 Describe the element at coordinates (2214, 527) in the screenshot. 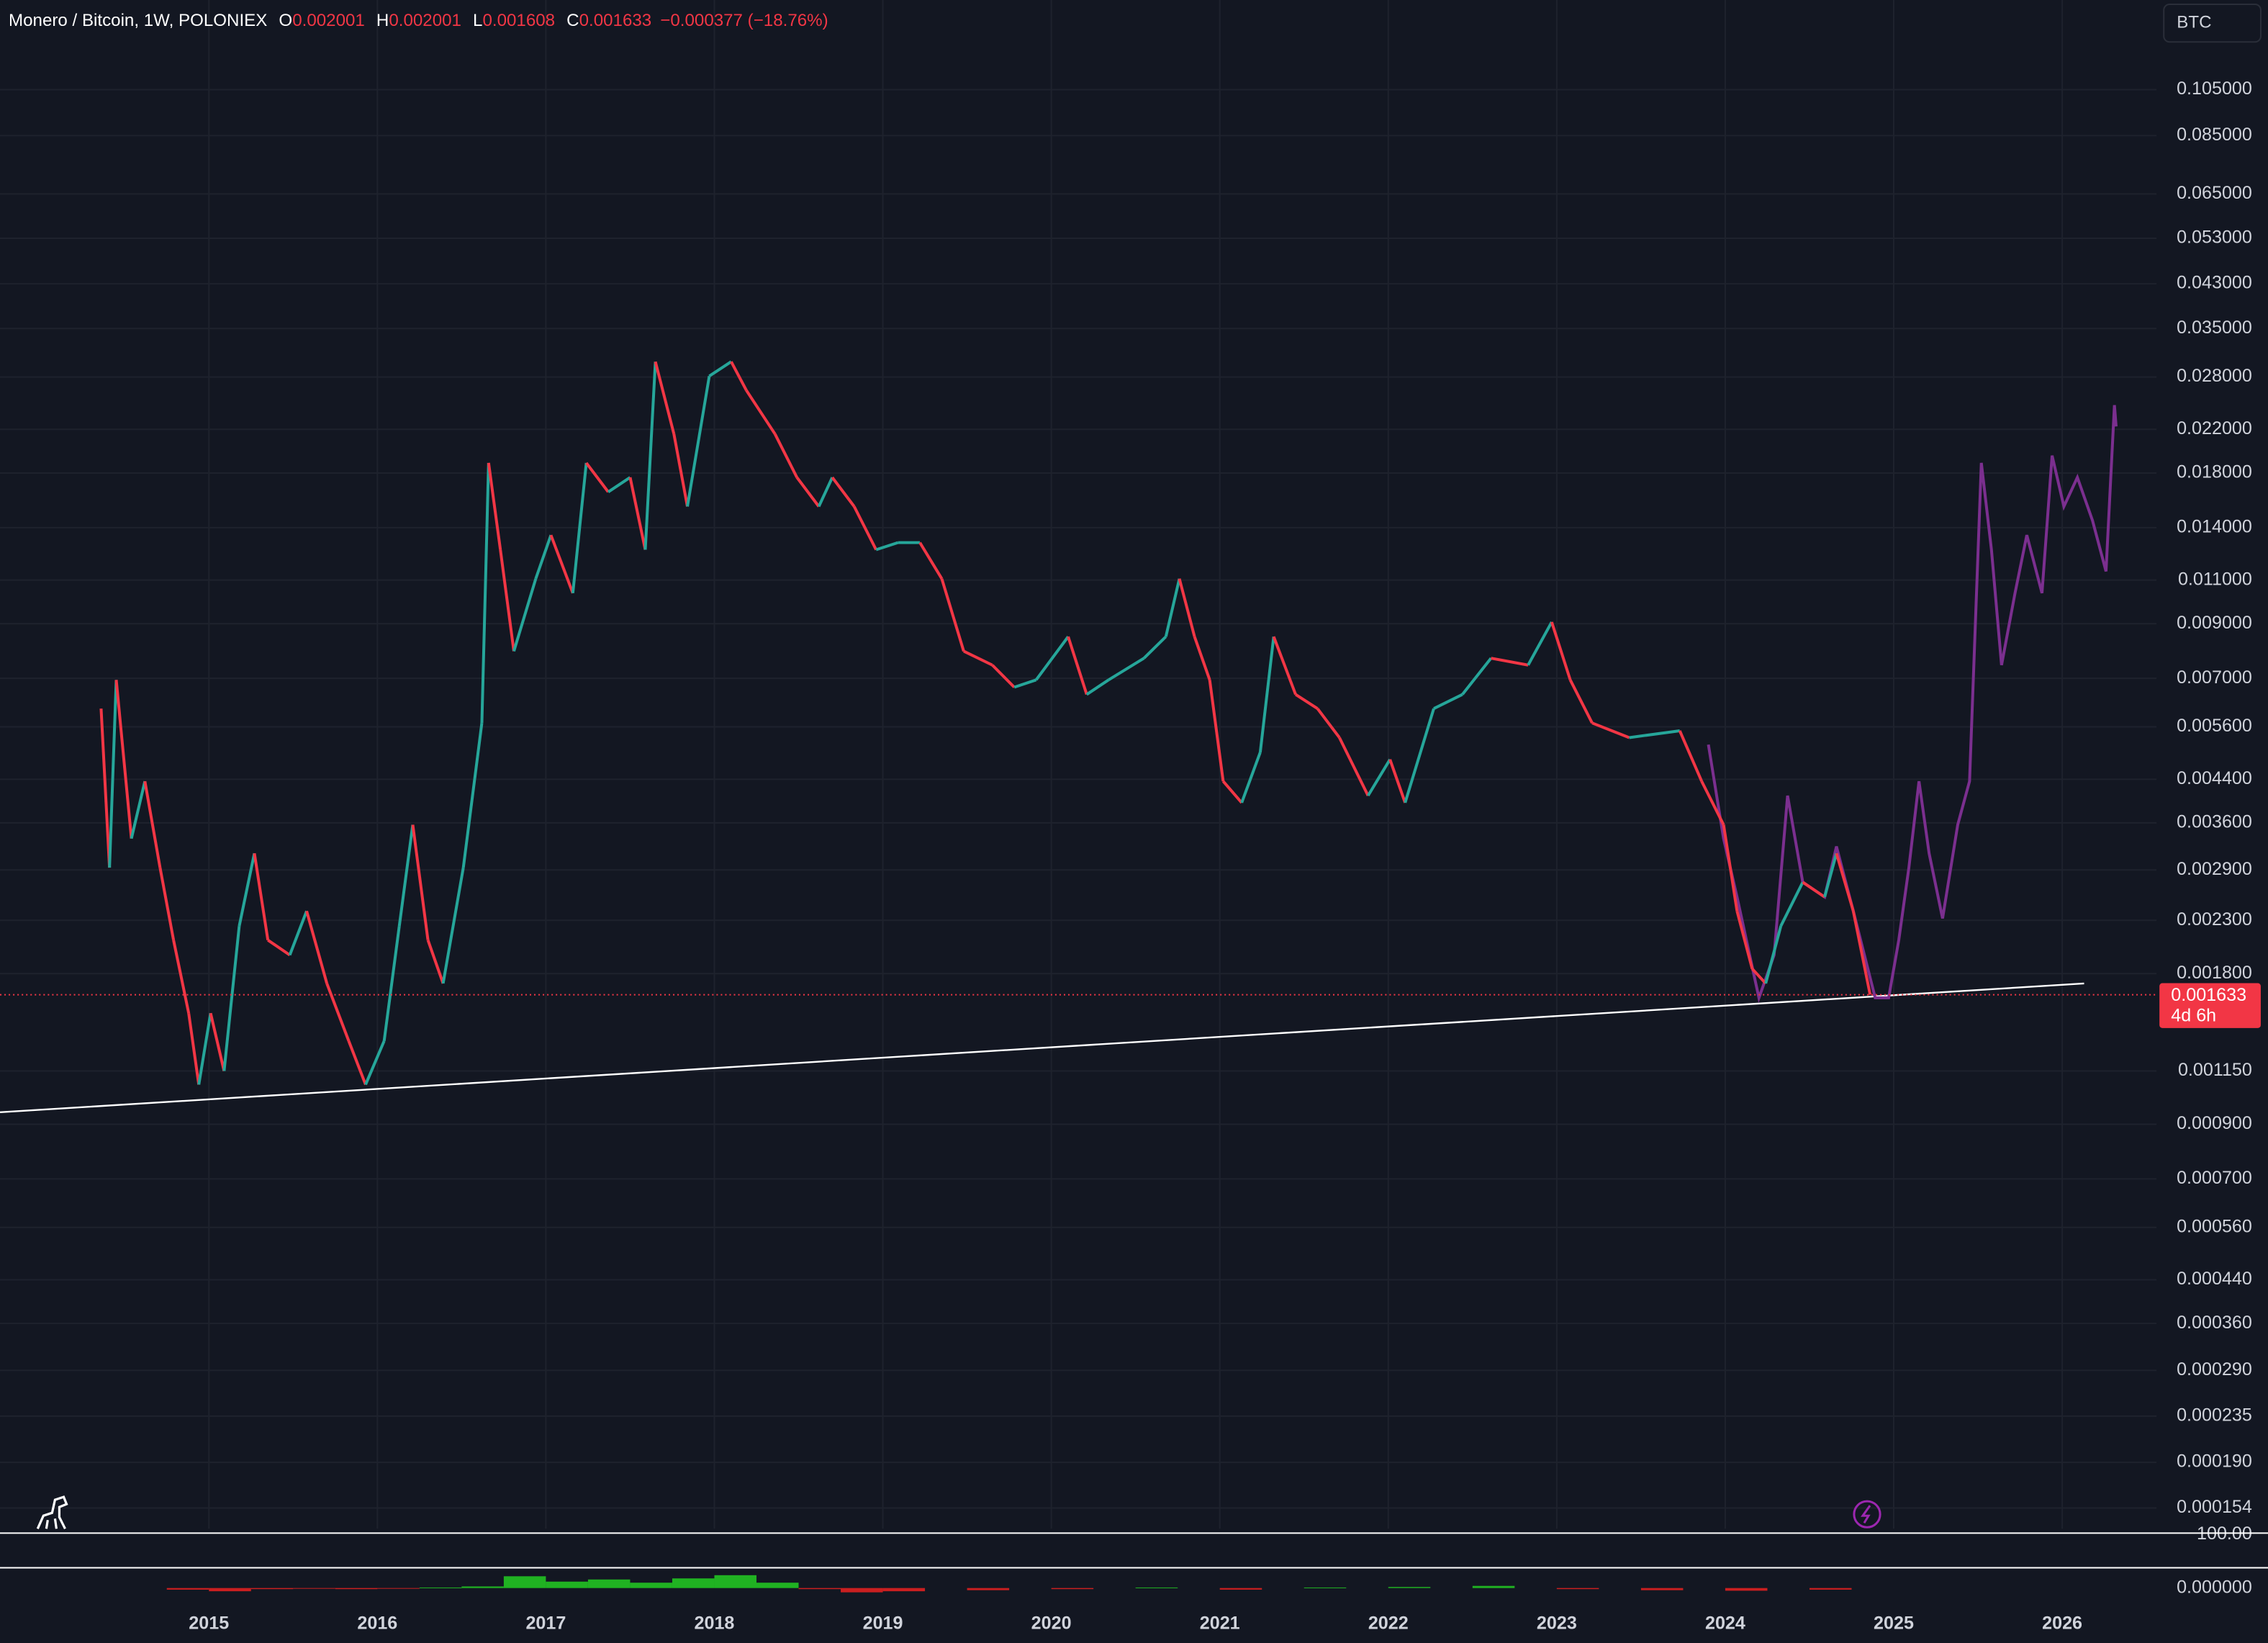

I see `y-tick-label: 0.014000` at that location.